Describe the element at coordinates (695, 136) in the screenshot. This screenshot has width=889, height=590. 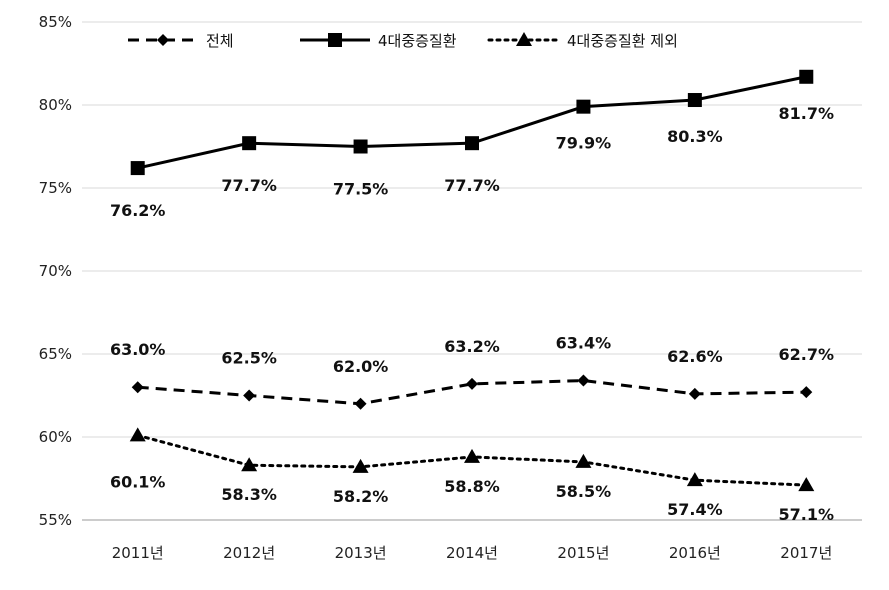
I see `data-label: 80.3%` at that location.